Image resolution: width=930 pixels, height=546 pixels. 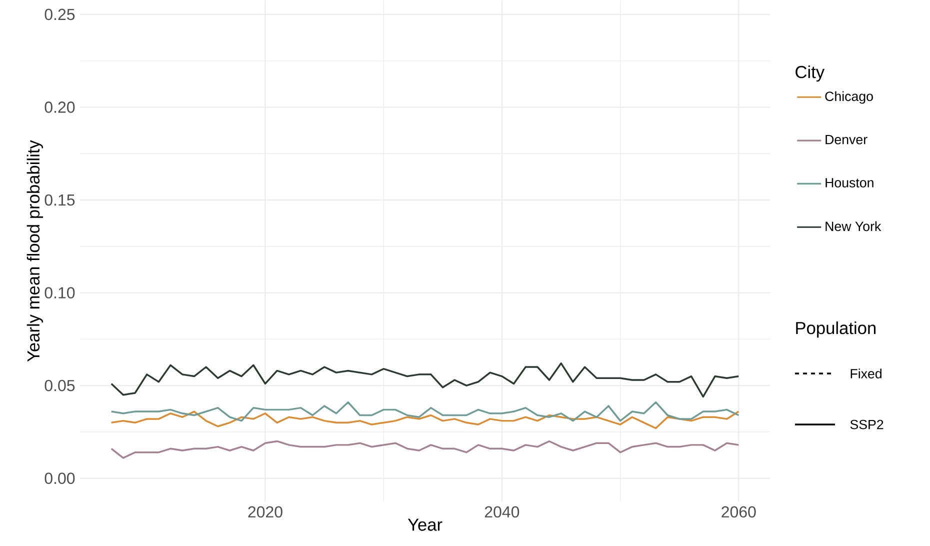 I want to click on x-tick-label: 2060, so click(x=739, y=512).